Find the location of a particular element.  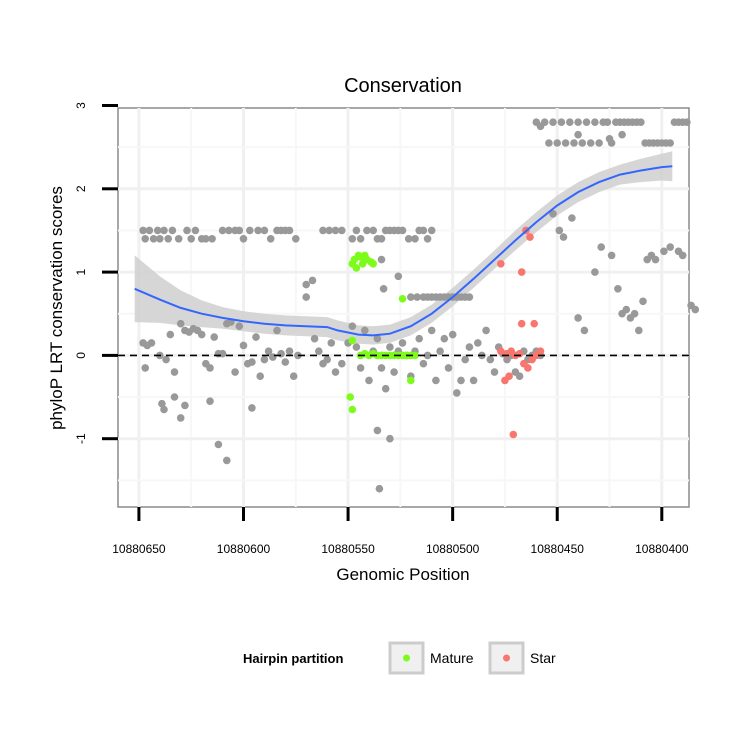

x-tick-label: 10880650 is located at coordinates (139, 549).